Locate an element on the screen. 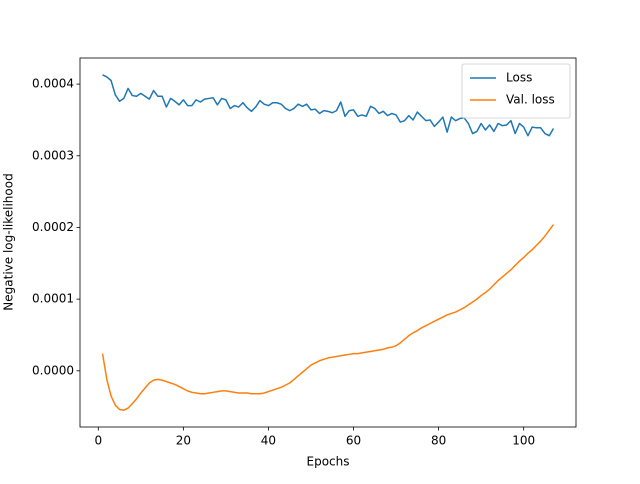 This screenshot has height=484, width=640. x-tick-label: 100 is located at coordinates (523, 441).